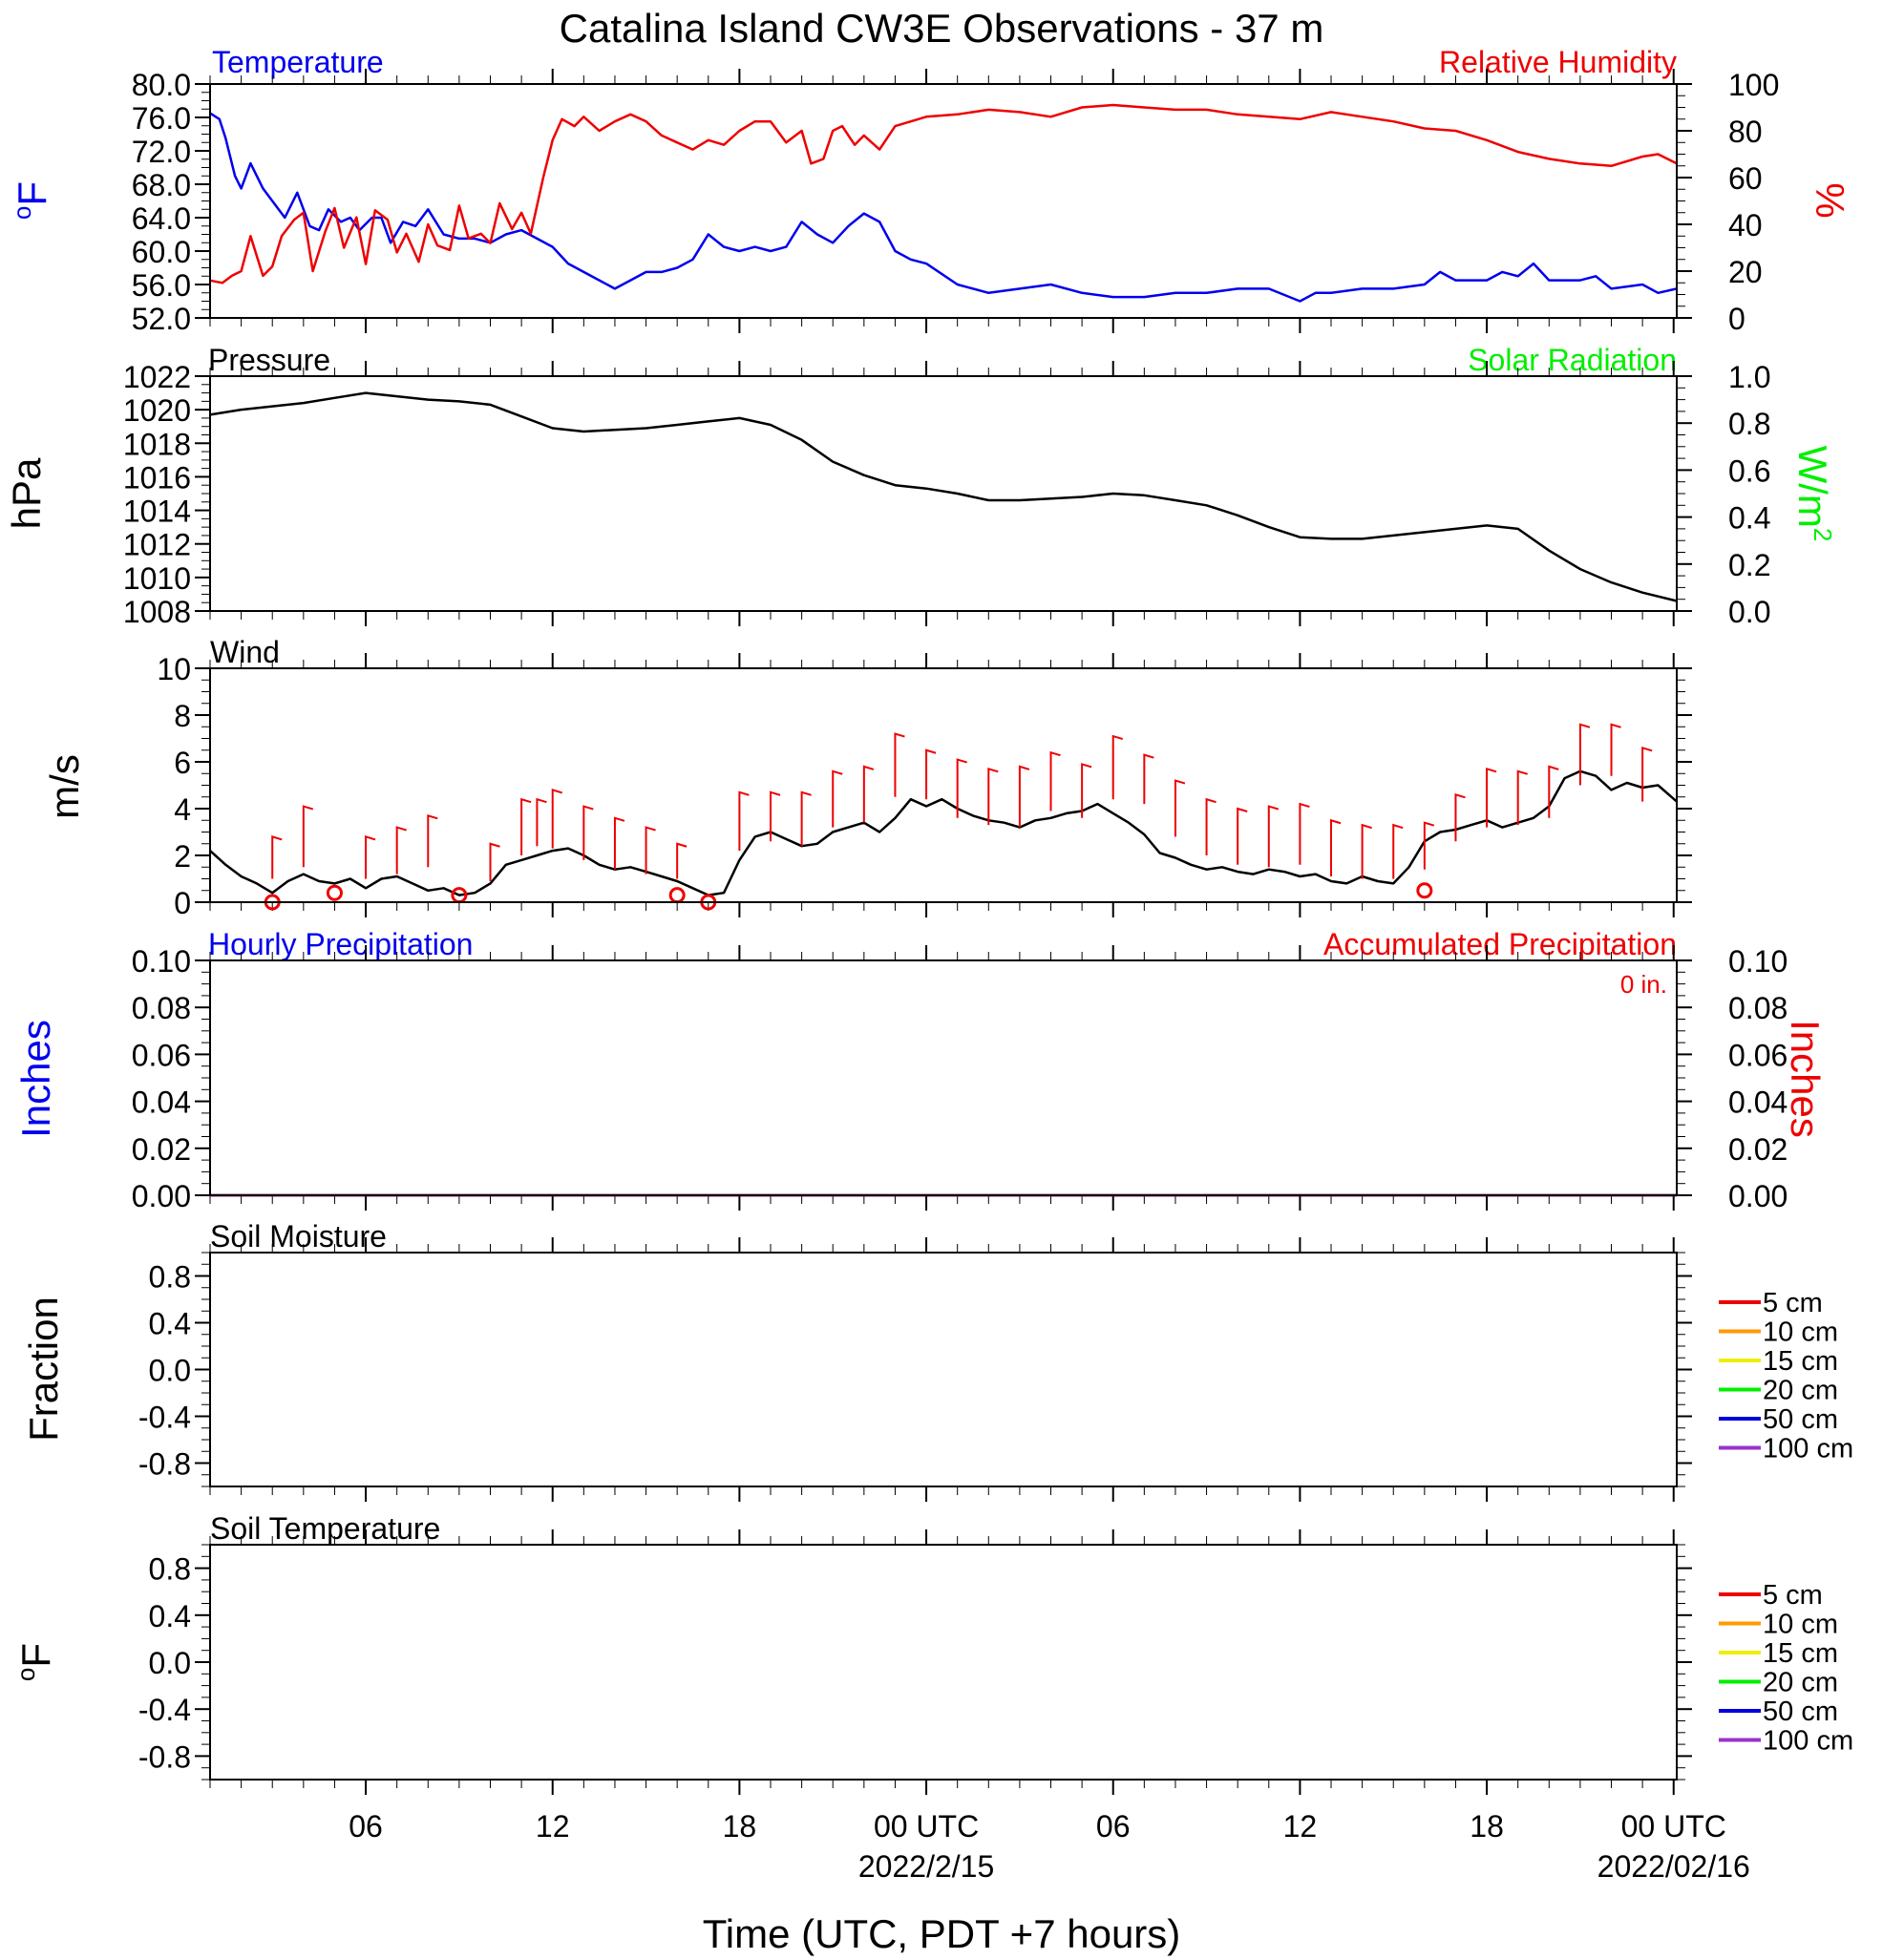  Describe the element at coordinates (161, 1102) in the screenshot. I see `y-tick-label: 0.04` at that location.